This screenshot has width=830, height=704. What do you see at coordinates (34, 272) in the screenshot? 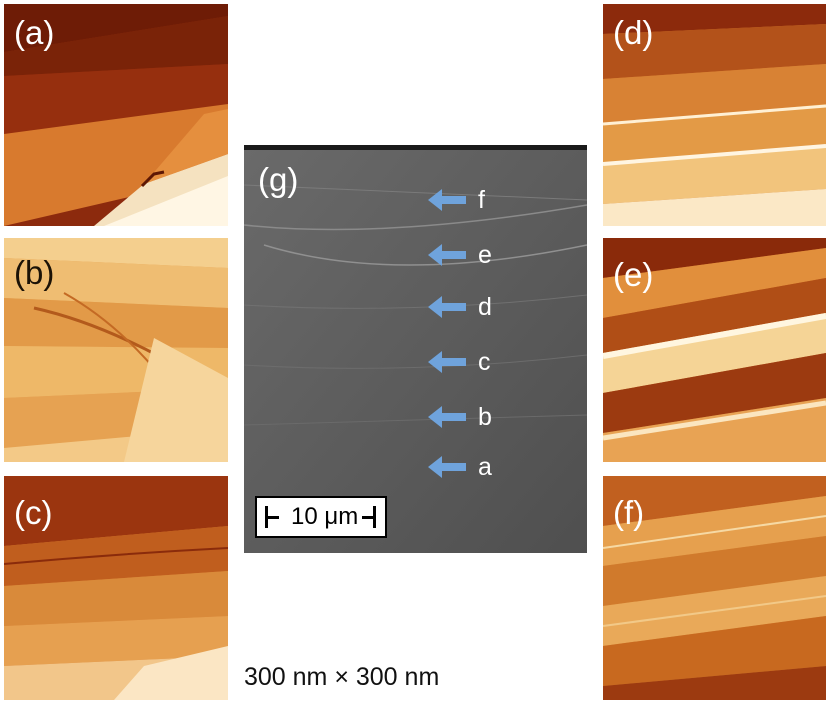
I see `panel-label-b: (b)` at bounding box center [34, 272].